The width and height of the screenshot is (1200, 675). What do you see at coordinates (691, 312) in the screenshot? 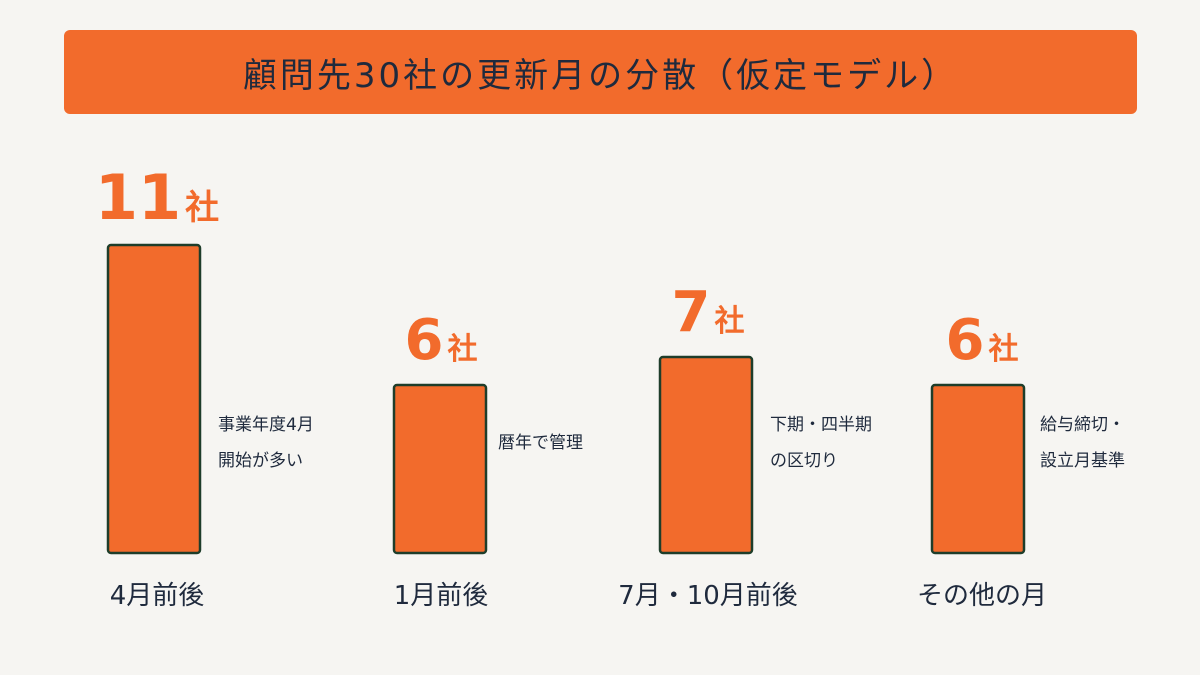
I see `value-number: 7` at bounding box center [691, 312].